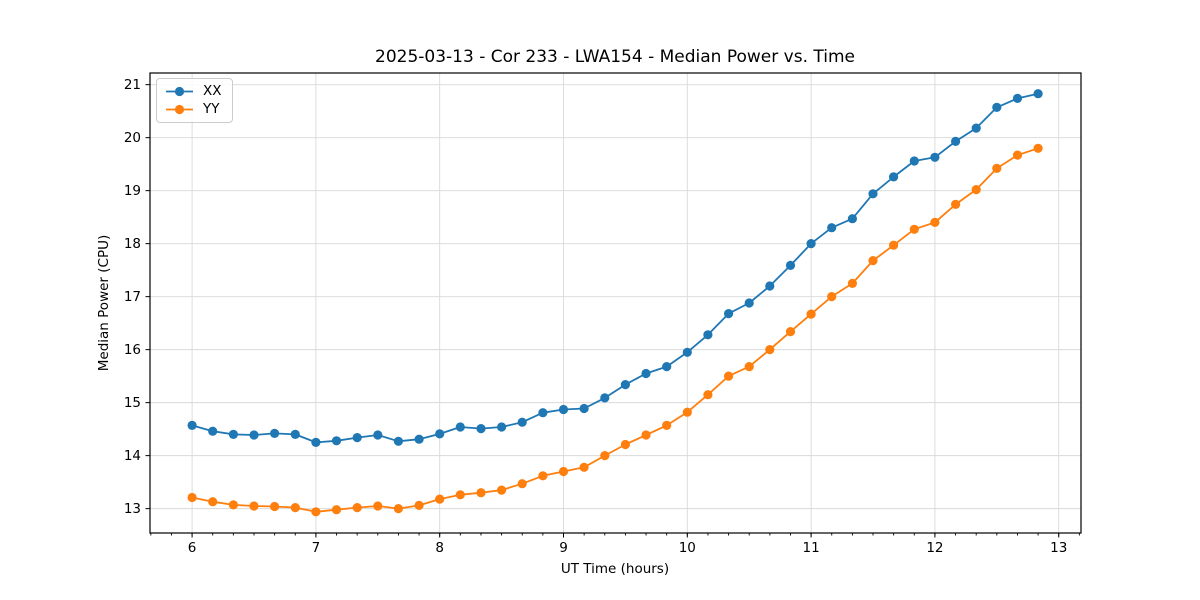 This screenshot has width=1200, height=600. I want to click on x-tick-label: 12, so click(934, 548).